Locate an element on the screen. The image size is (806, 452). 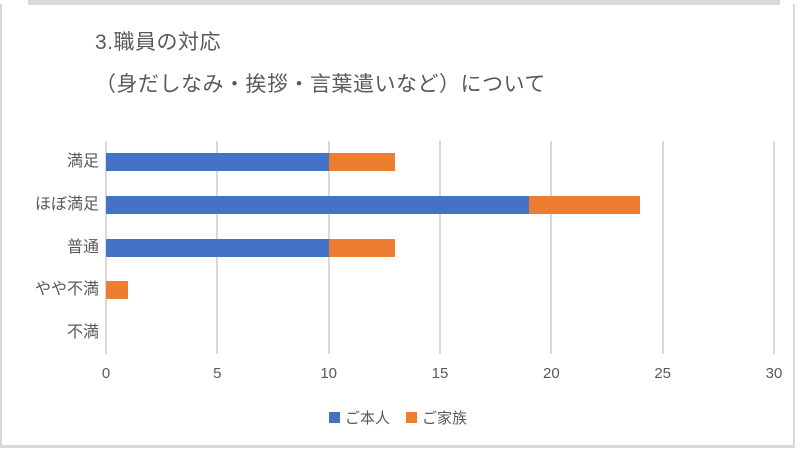
chart-frame-border-bottom is located at coordinates (397, 446).